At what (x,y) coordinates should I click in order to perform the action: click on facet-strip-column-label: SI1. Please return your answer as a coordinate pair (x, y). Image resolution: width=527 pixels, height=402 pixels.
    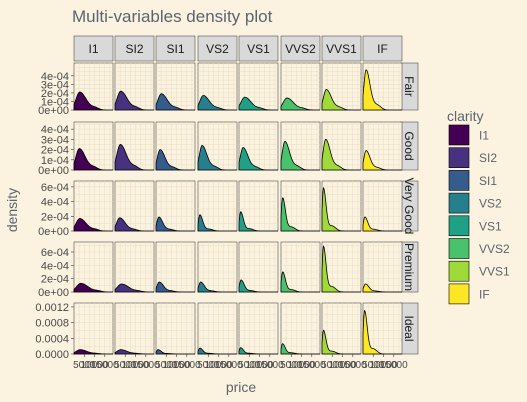
    Looking at the image, I should click on (175, 49).